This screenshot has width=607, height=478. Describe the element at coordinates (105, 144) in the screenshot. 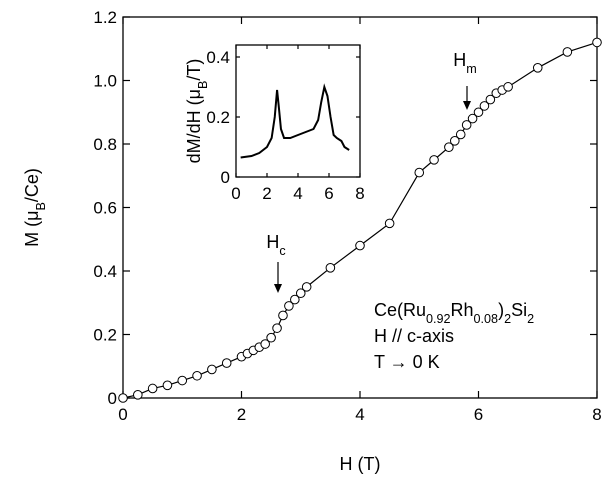

I see `y-tick-label: 0.8` at that location.